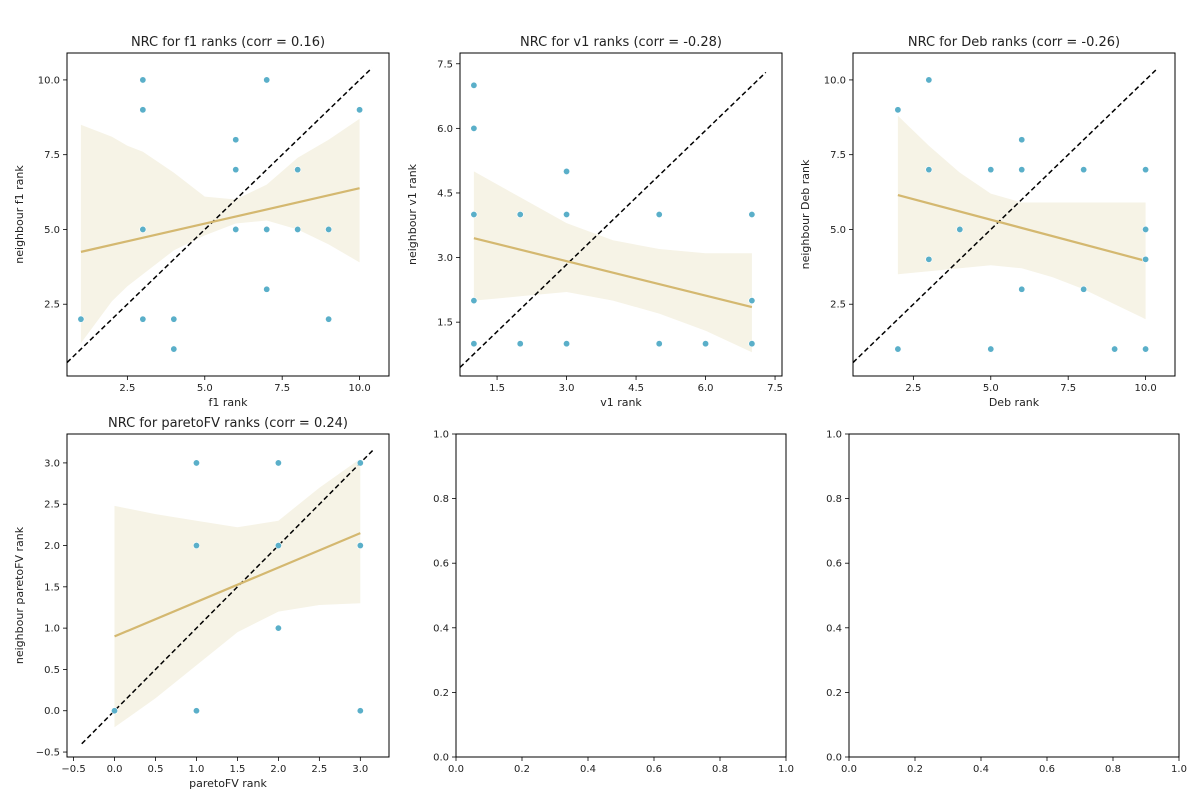 The height and width of the screenshot is (800, 1200). What do you see at coordinates (52, 230) in the screenshot?
I see `y-tick-label: 5.0` at bounding box center [52, 230].